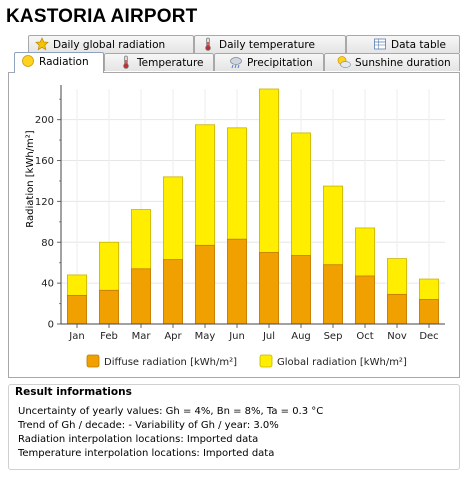 The image size is (469, 480). Describe the element at coordinates (403, 63) in the screenshot. I see `tab-label: Sunshine duration` at that location.